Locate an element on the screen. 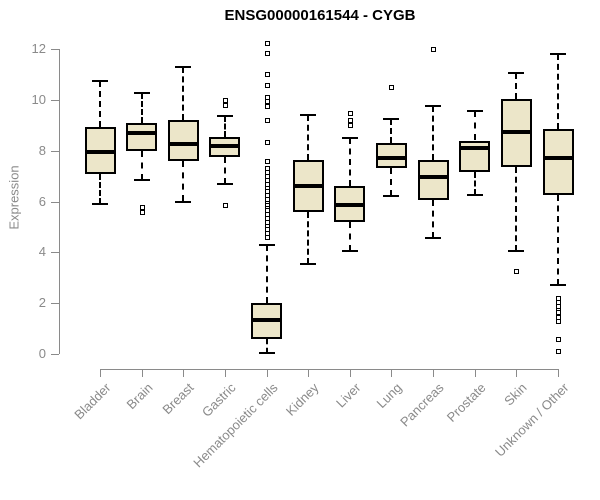 The height and width of the screenshot is (500, 600). lower-whisker-gastric is located at coordinates (224, 170).